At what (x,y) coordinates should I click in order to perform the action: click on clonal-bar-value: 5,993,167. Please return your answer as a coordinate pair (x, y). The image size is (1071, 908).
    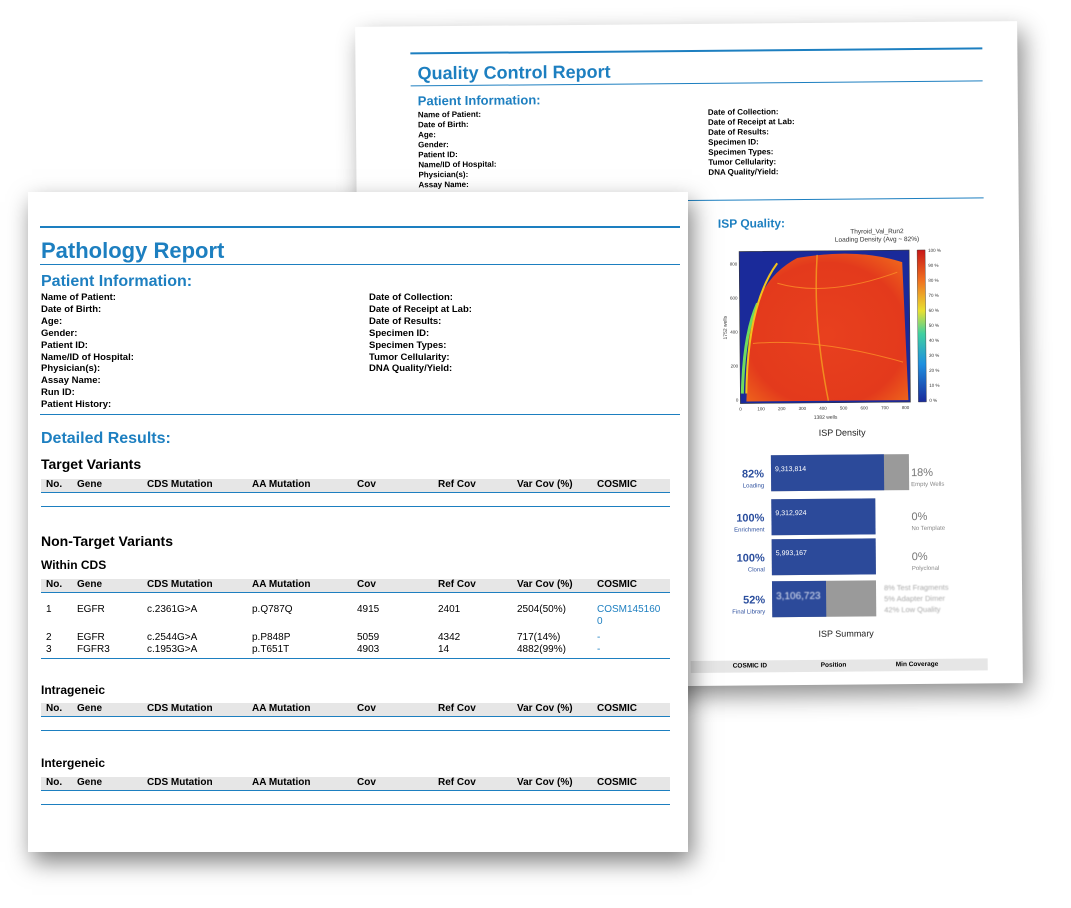
    Looking at the image, I should click on (791, 553).